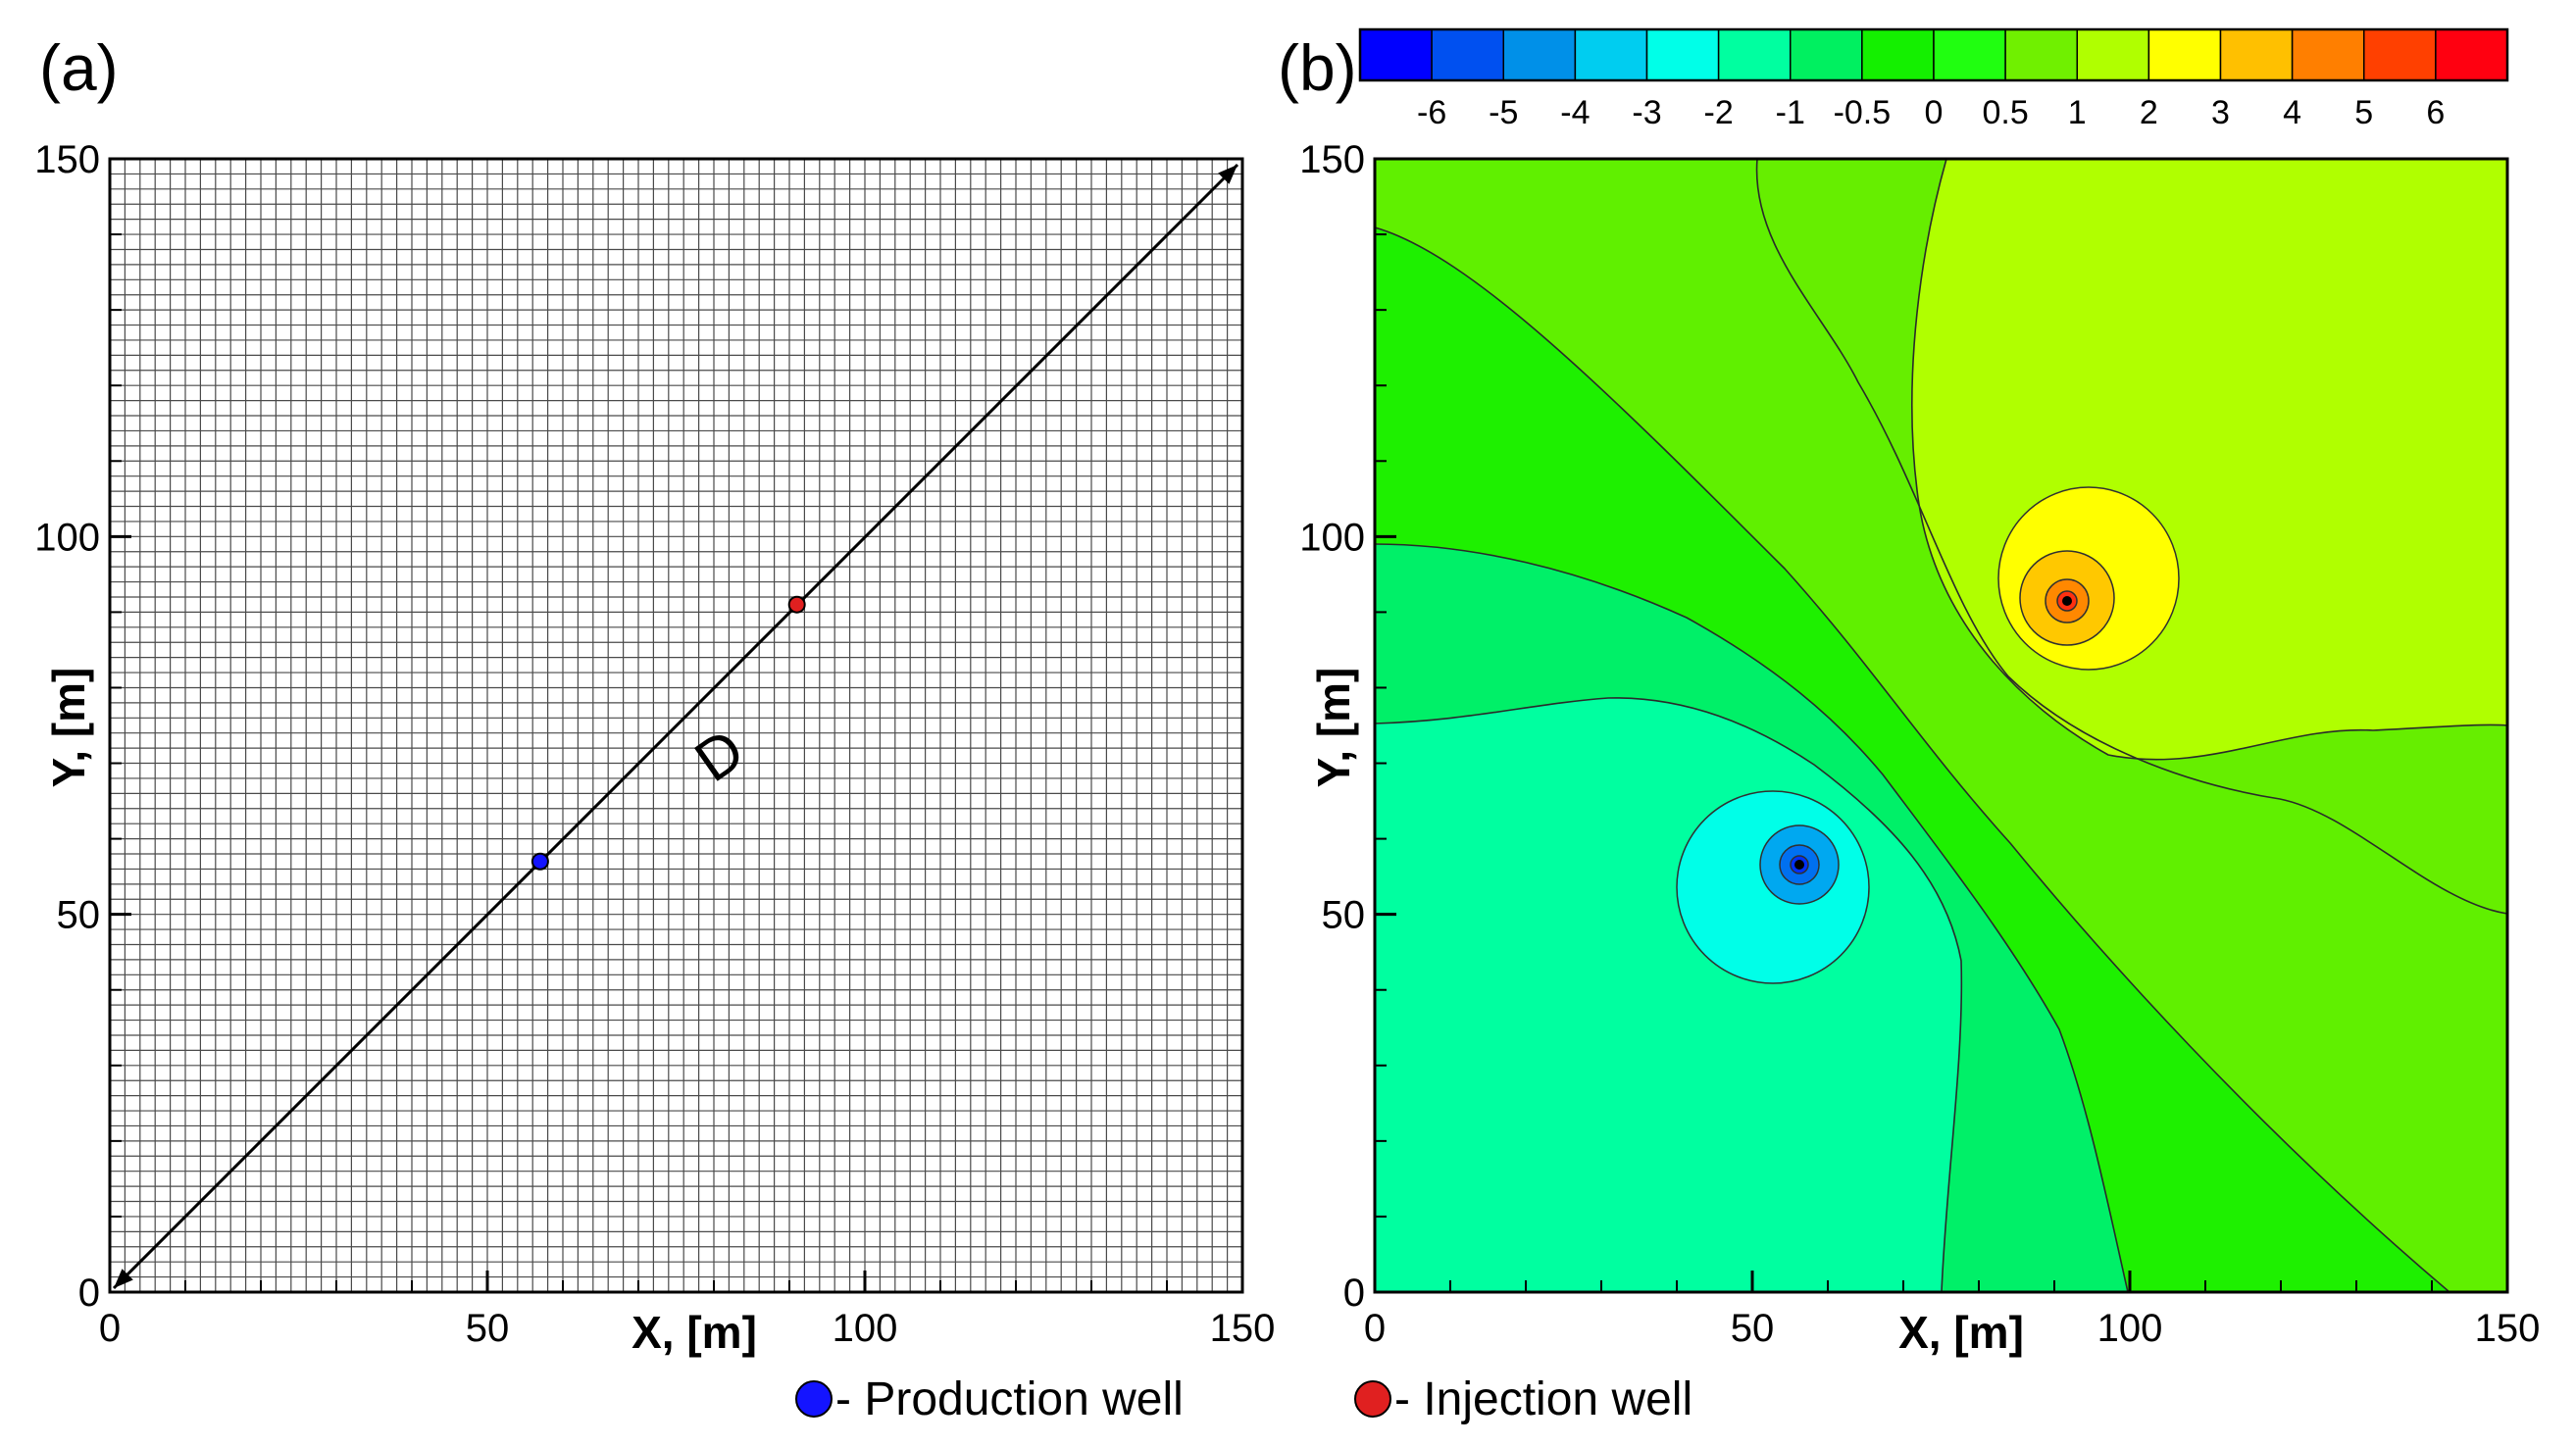 The image size is (2576, 1447). I want to click on colorbar-level-label: 0, so click(1934, 113).